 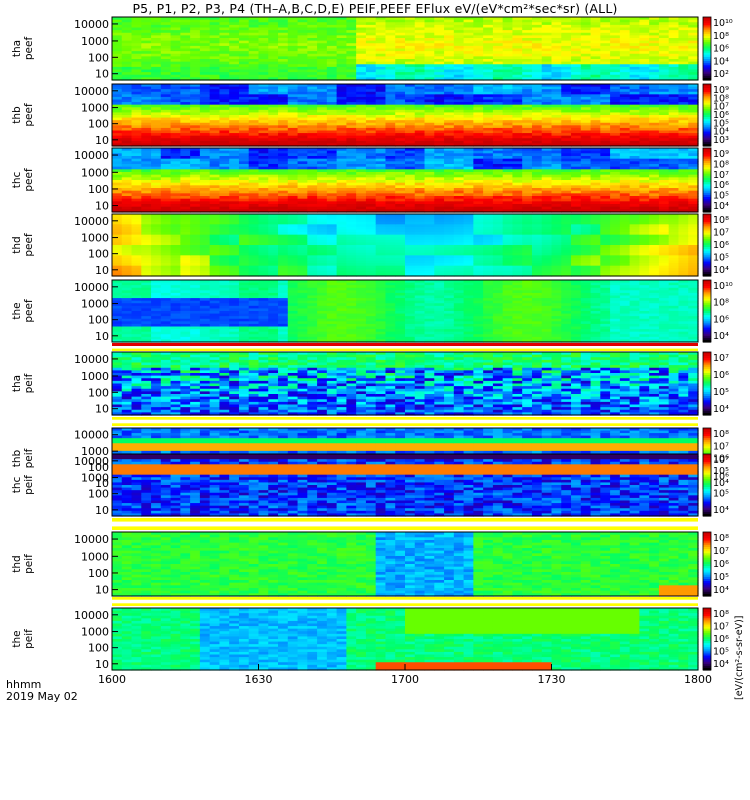 What do you see at coordinates (91, 24) in the screenshot?
I see `y-tick-label: 10000` at bounding box center [91, 24].